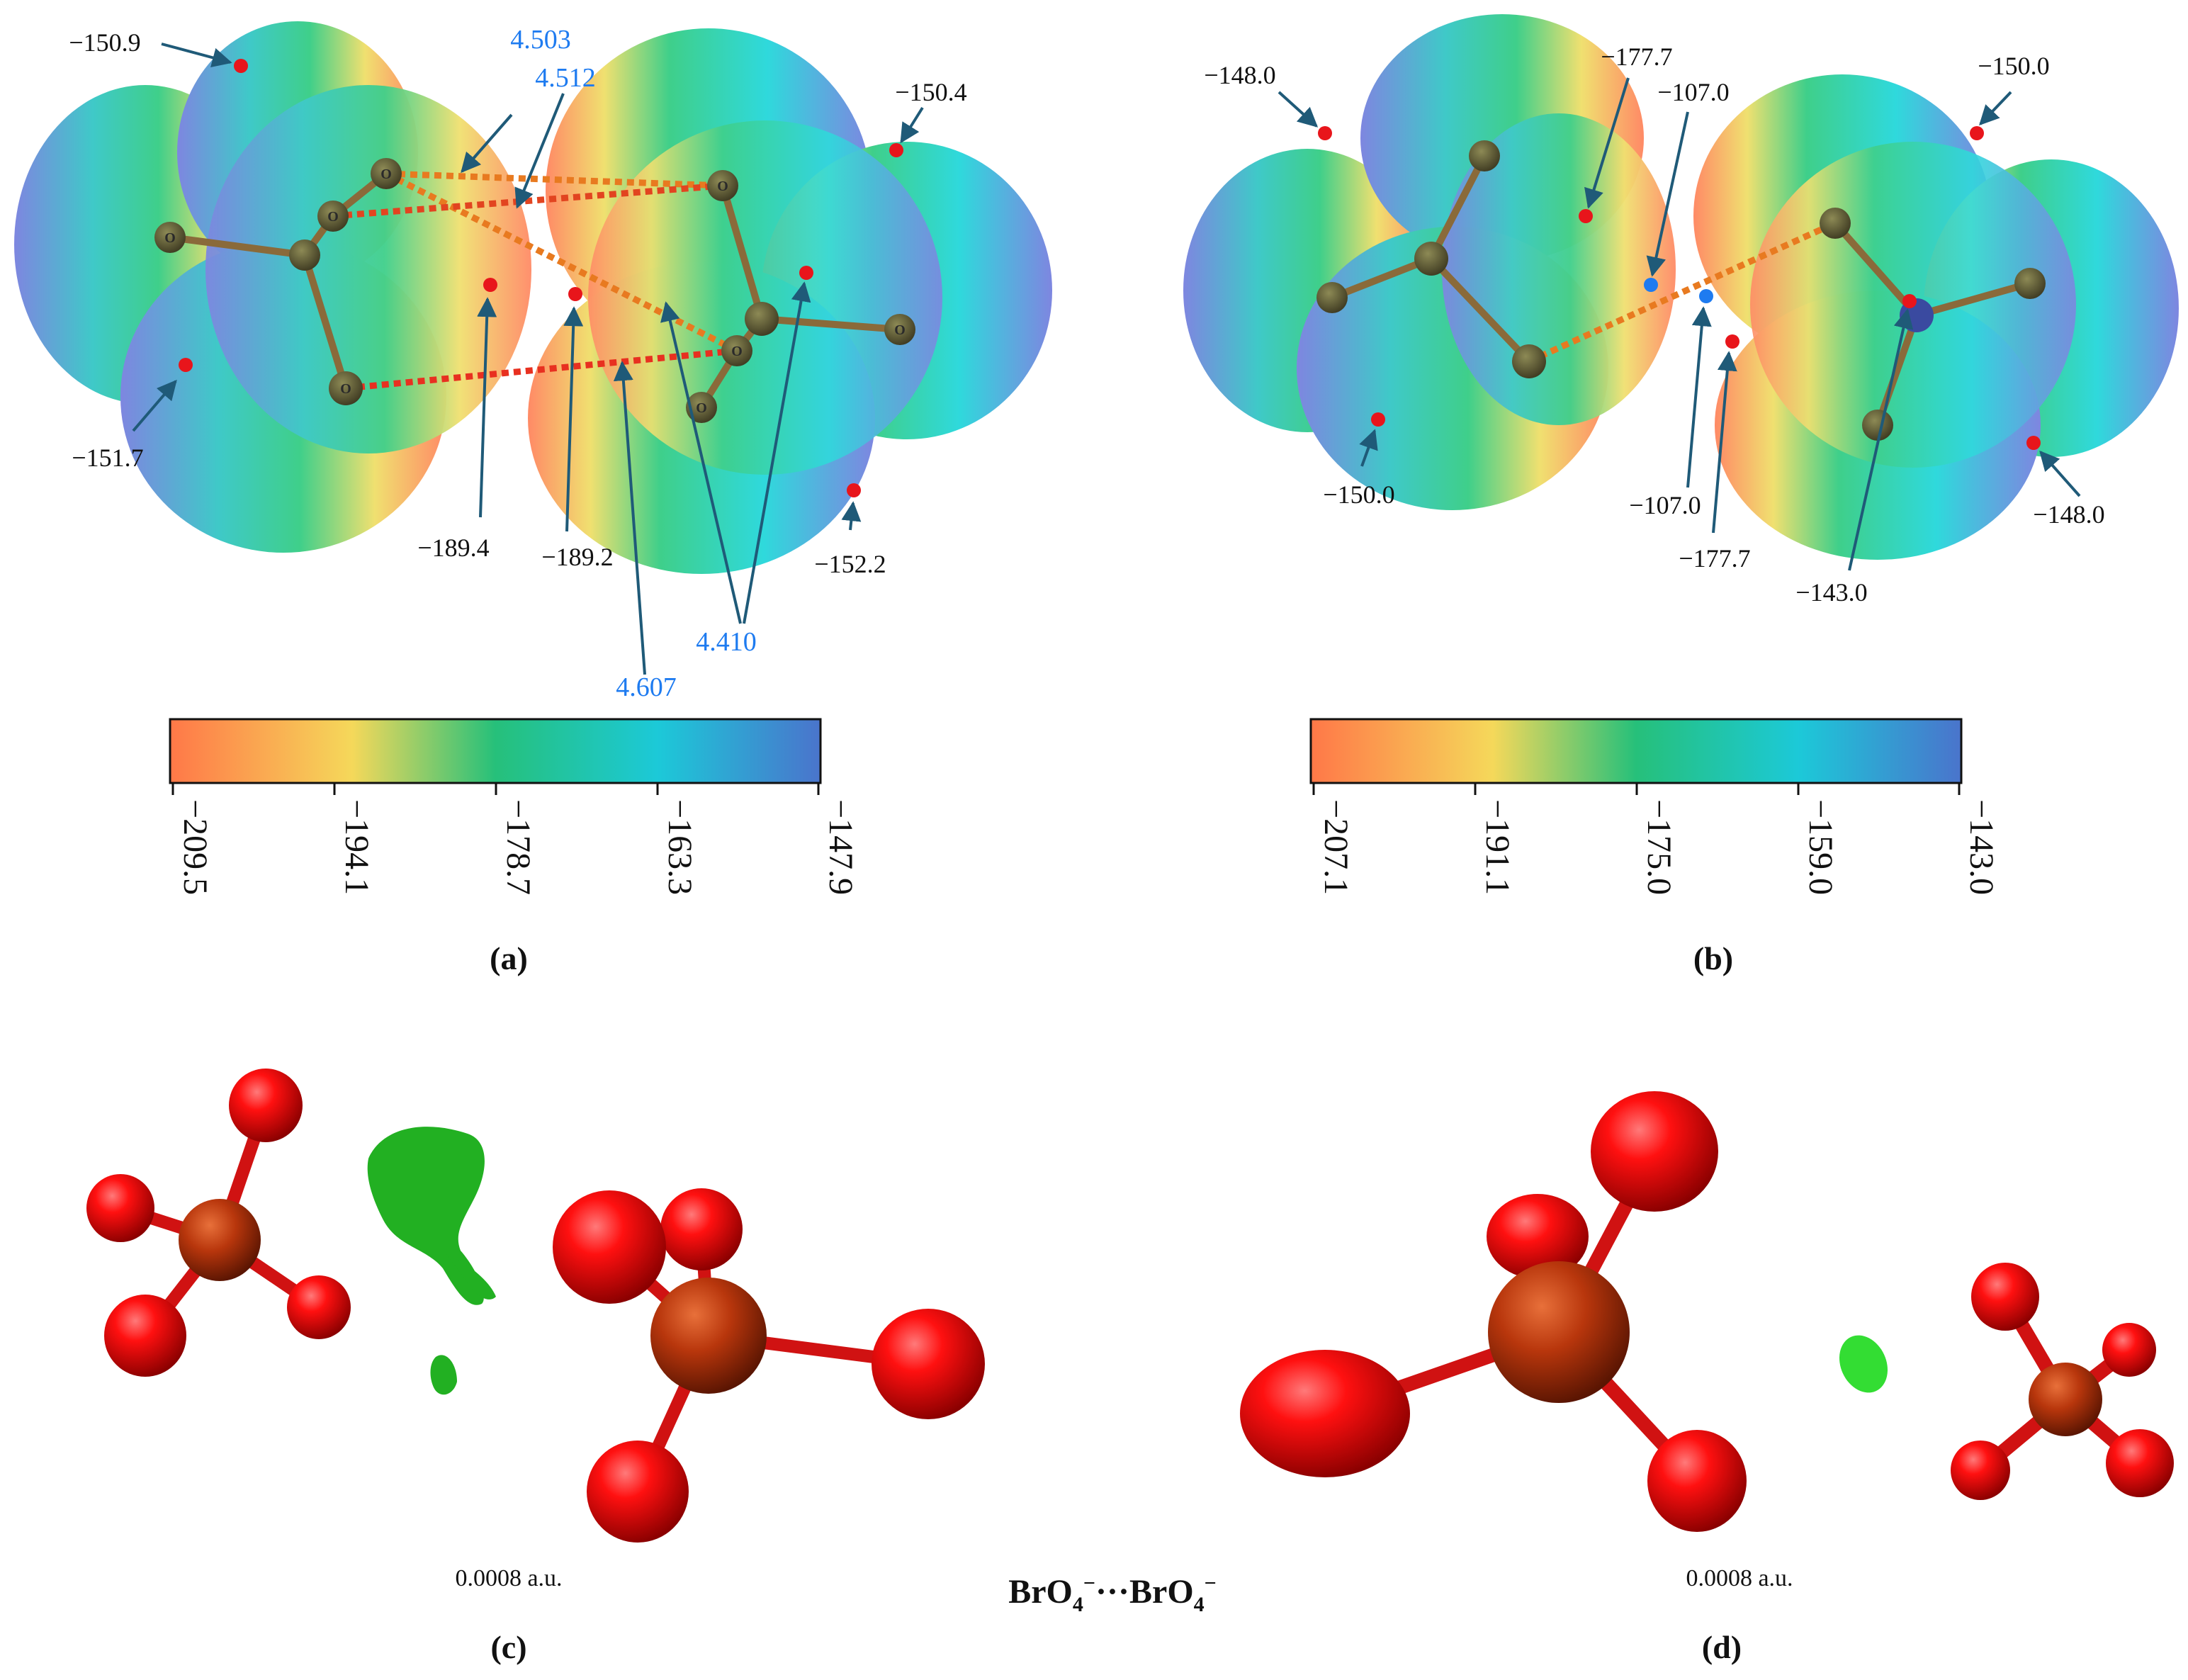 The height and width of the screenshot is (1680, 2188). What do you see at coordinates (646, 687) in the screenshot?
I see `distance-label: 4.607` at bounding box center [646, 687].